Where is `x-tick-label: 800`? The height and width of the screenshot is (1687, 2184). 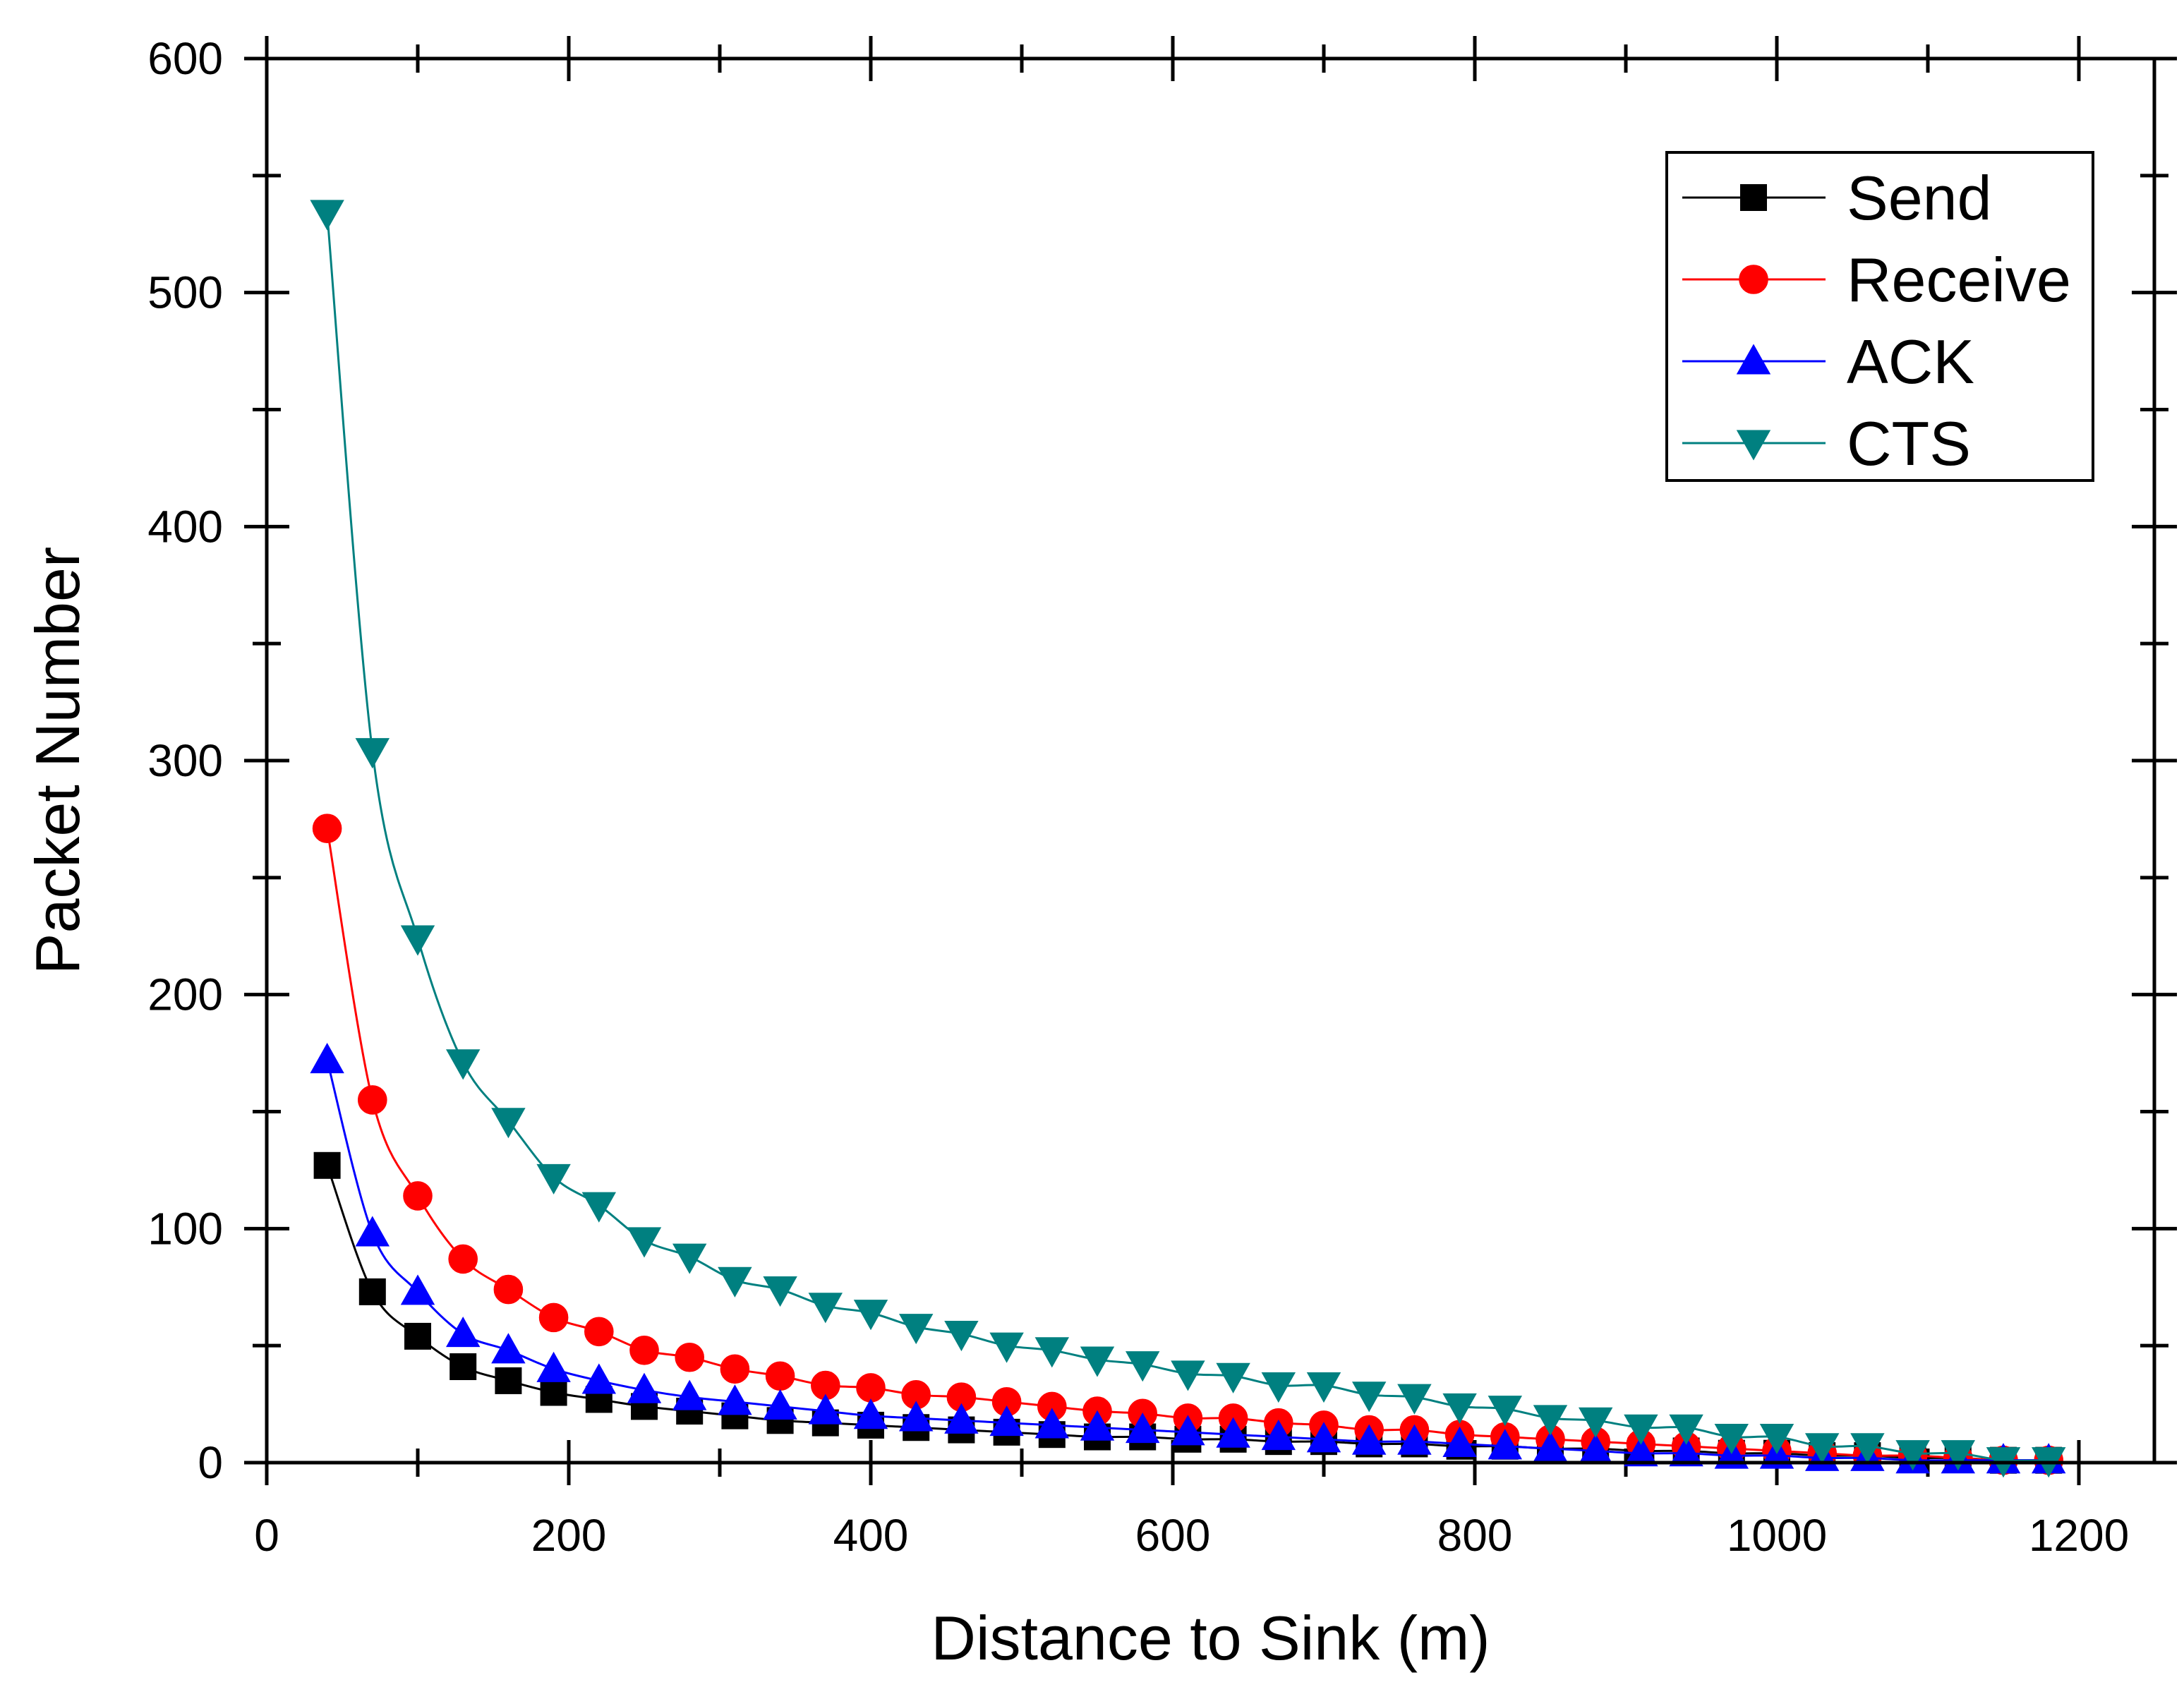 x-tick-label: 800 is located at coordinates (1475, 1535).